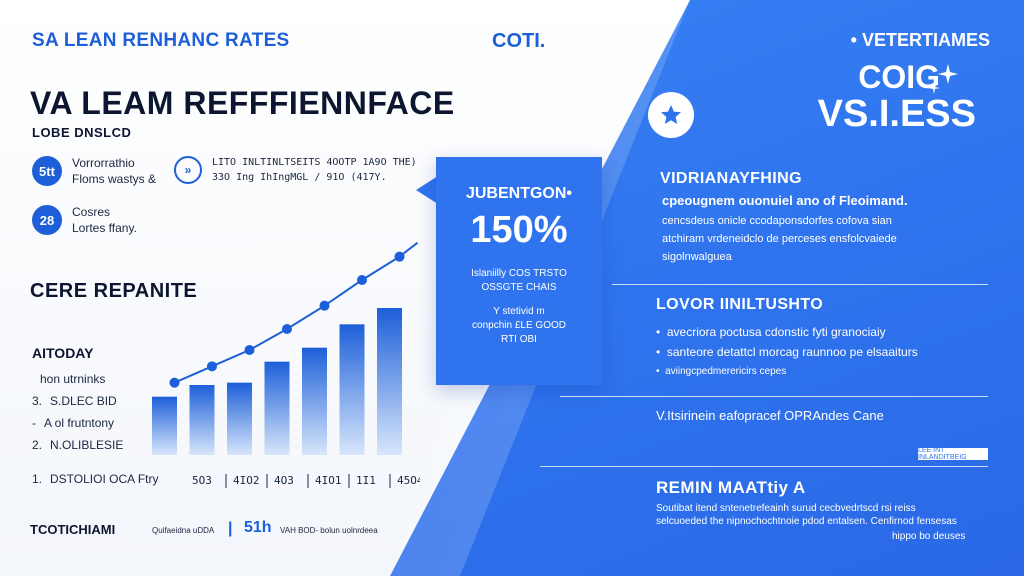  I want to click on star-badge, so click(671, 115).